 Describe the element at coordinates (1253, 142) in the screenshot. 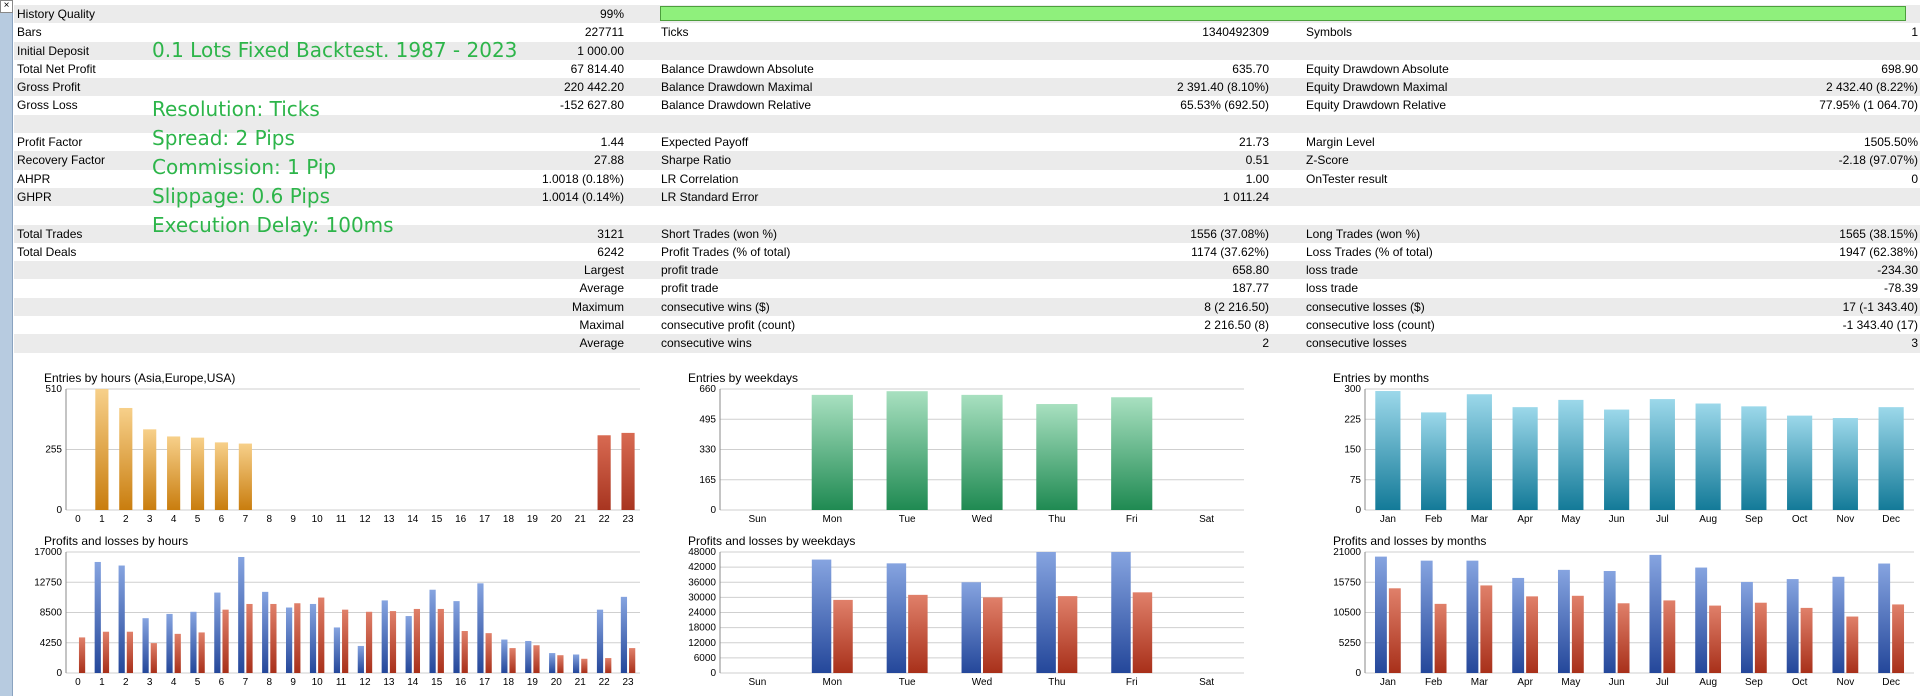

I see `report-value-v2: 21.73` at that location.